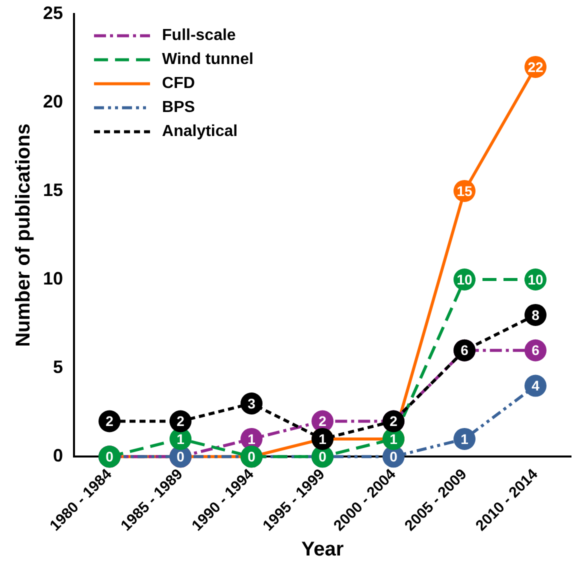 Image resolution: width=585 pixels, height=570 pixels. What do you see at coordinates (58, 367) in the screenshot?
I see `y-tick-label: 5` at bounding box center [58, 367].